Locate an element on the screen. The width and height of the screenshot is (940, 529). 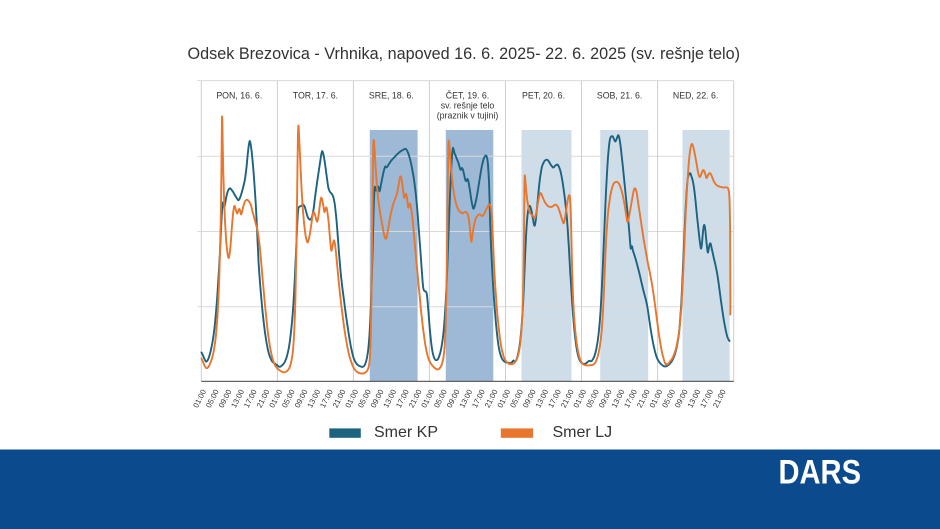
svg-text: SOB, 21. 6. is located at coordinates (619, 96).